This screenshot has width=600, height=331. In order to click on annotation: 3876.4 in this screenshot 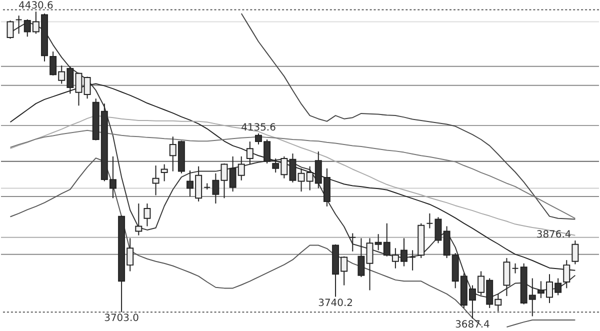, I will do `click(554, 235)`.